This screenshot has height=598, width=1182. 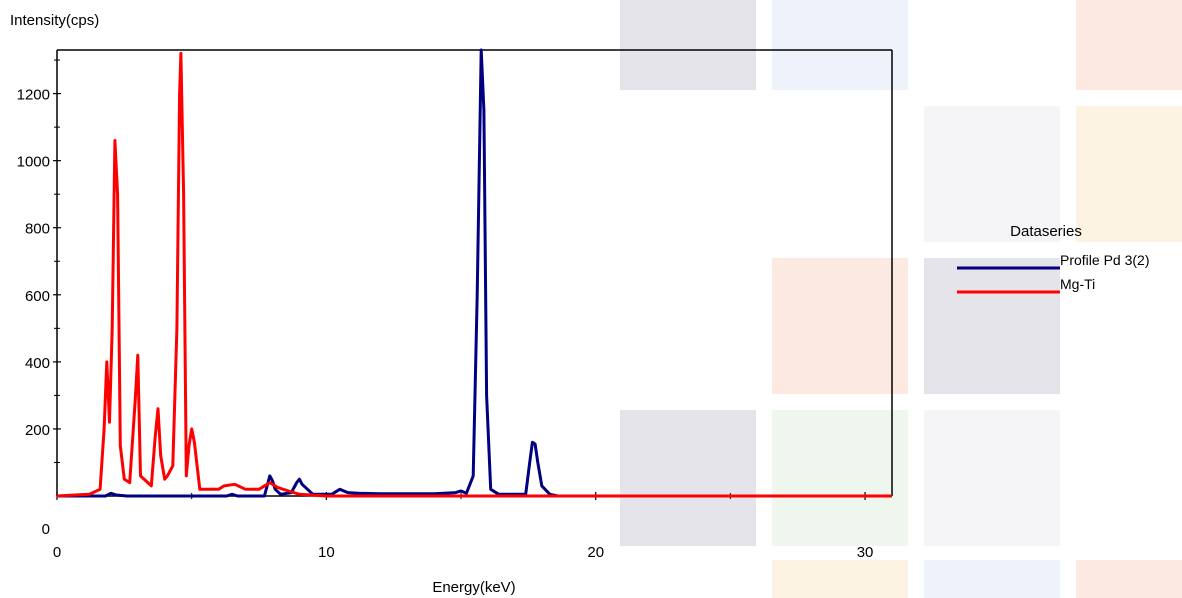 What do you see at coordinates (1077, 284) in the screenshot?
I see `legend-label-mg-ti: Mg-Ti` at bounding box center [1077, 284].